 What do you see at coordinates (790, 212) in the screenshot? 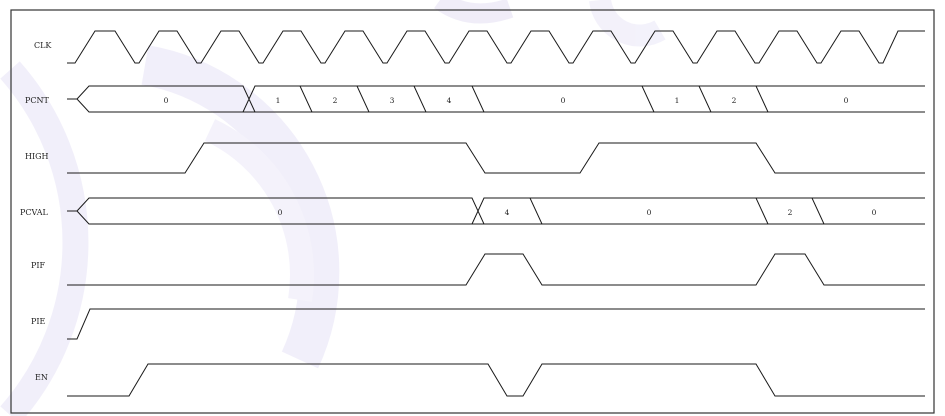
I see `pcval-value: 2` at bounding box center [790, 212].